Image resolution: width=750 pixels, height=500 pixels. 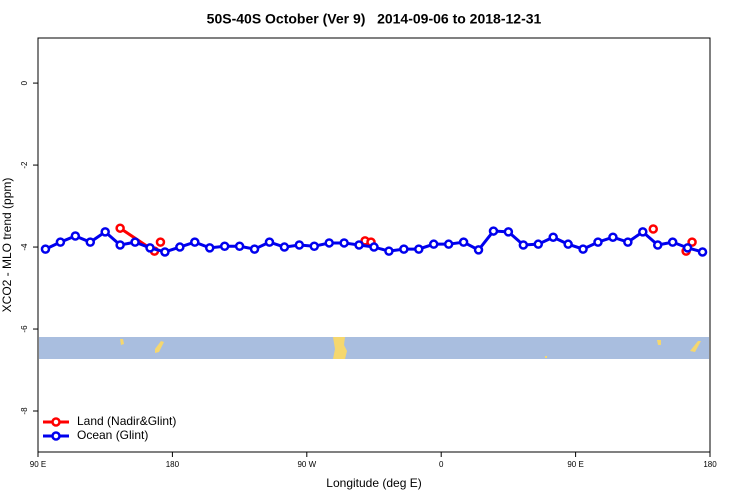 I want to click on legend: Land (Nadir&Glint)Ocean (Glint), so click(x=109, y=428).